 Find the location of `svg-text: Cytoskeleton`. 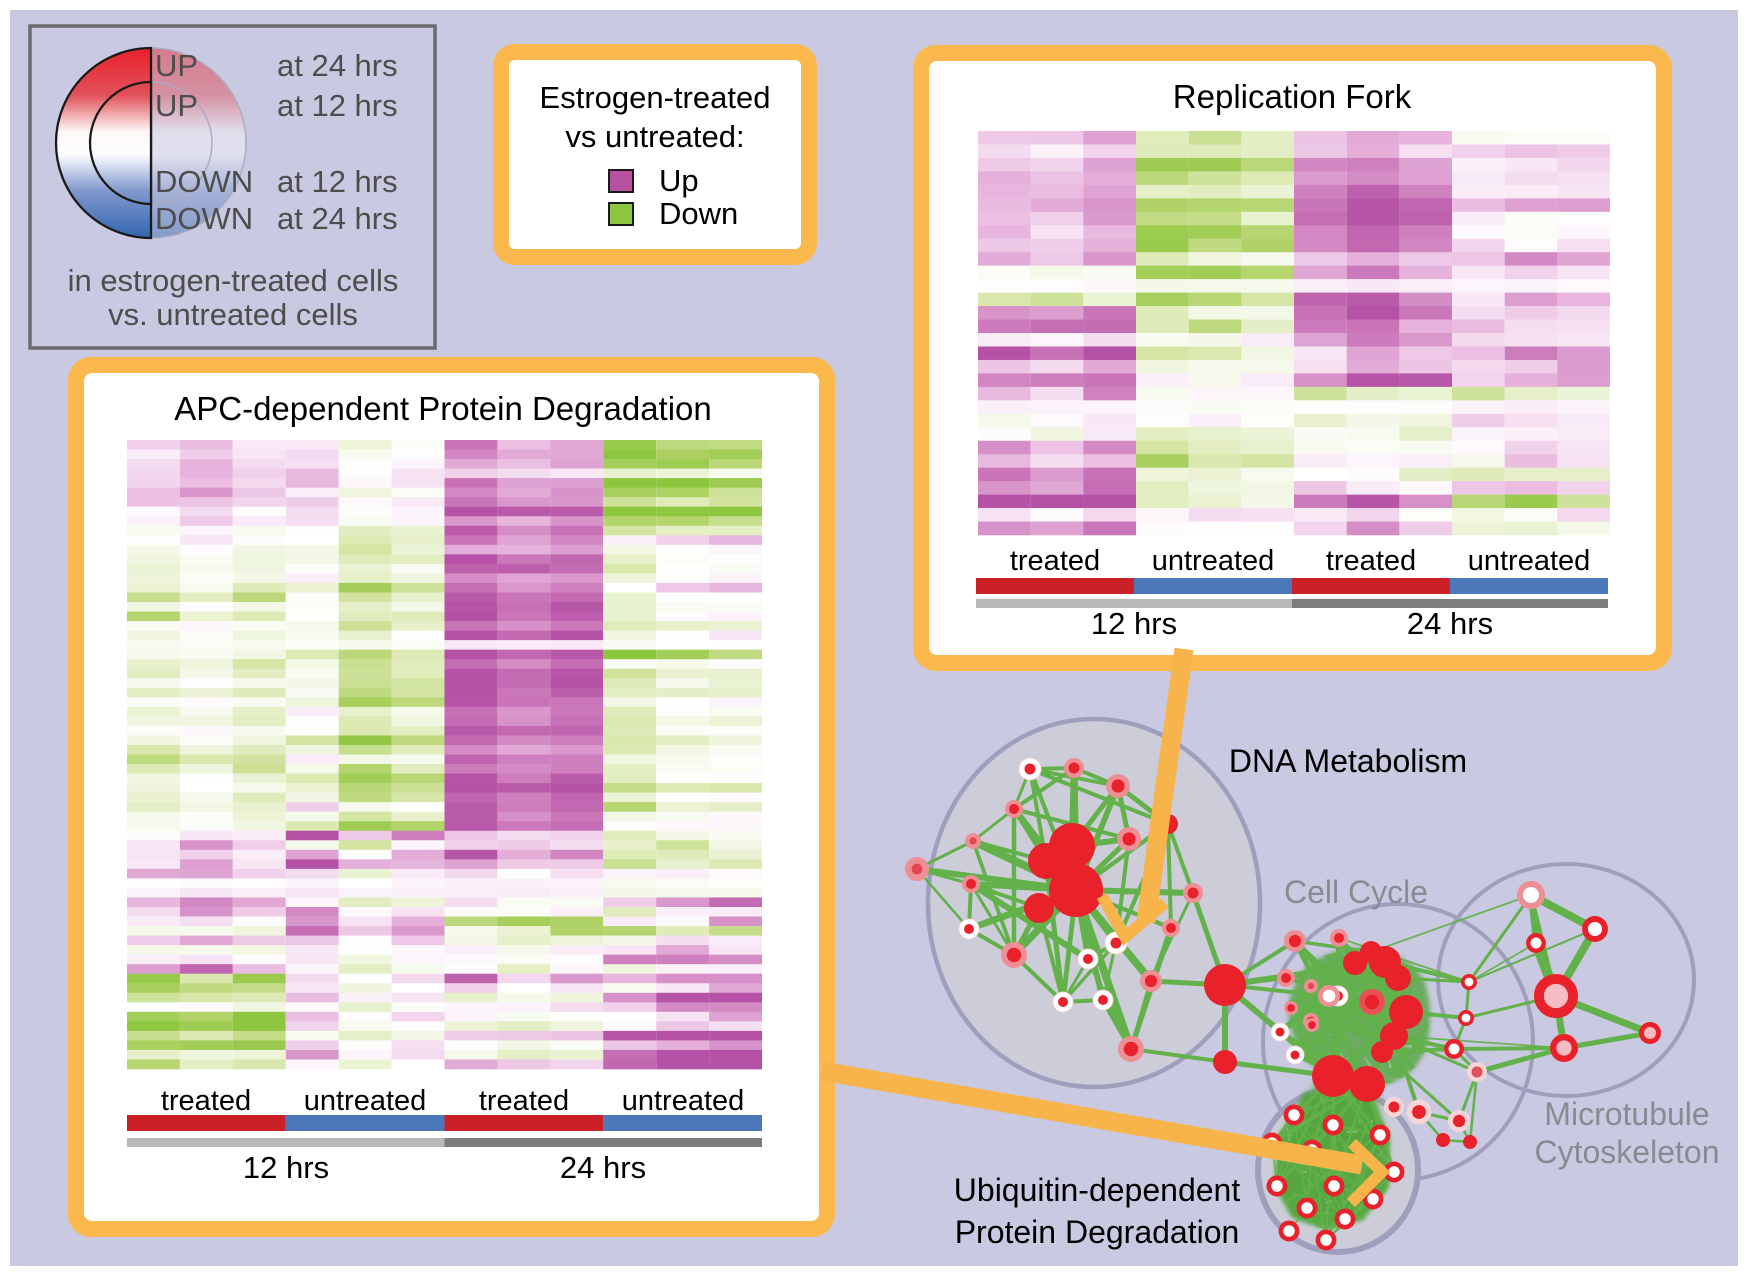

svg-text: Cytoskeleton is located at coordinates (1627, 1152).